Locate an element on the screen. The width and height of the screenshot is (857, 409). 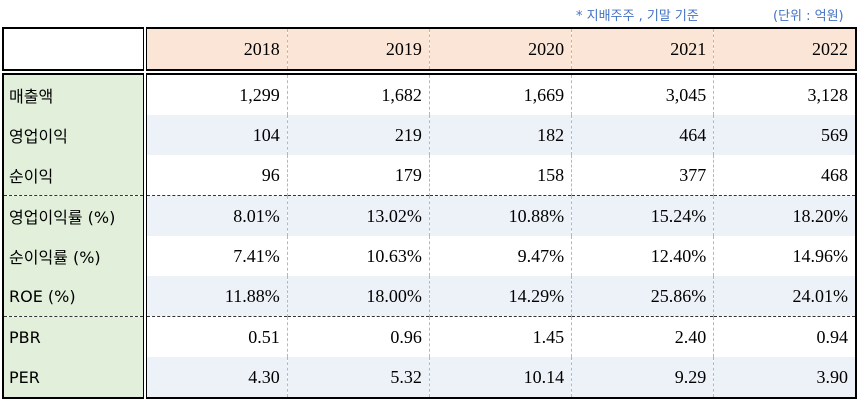
table-cell: 0.51 is located at coordinates (216, 336).